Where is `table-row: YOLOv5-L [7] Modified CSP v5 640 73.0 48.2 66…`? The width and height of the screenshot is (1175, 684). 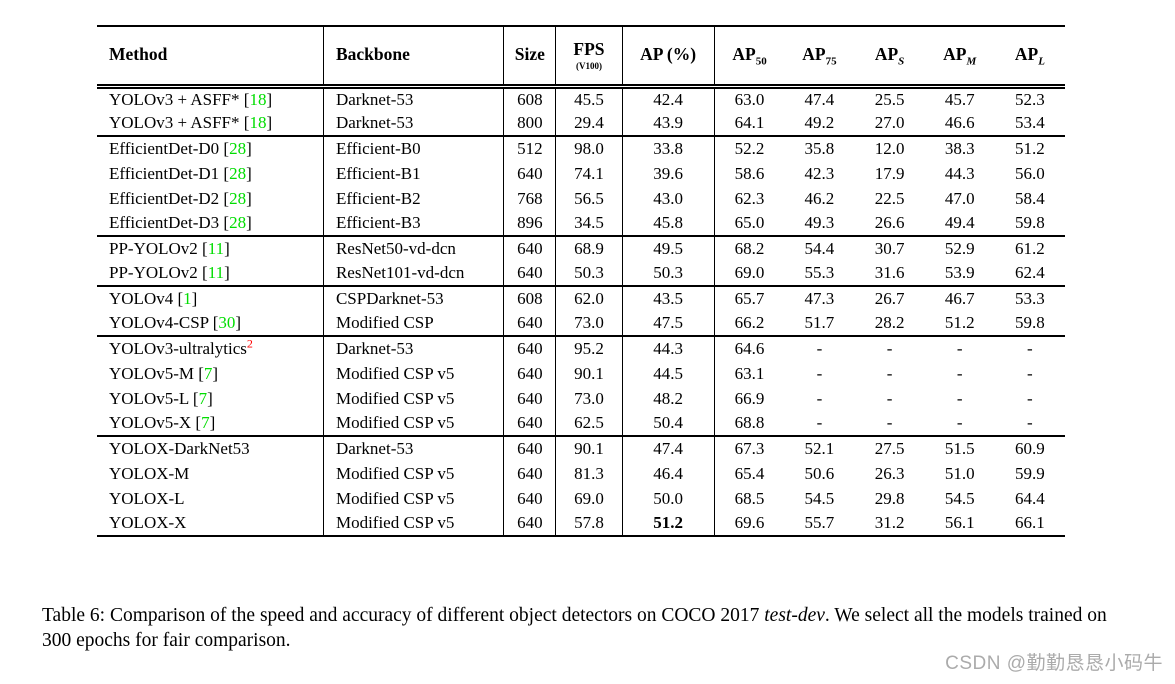
table-row: YOLOv5-L [7] Modified CSP v5 640 73.0 48.2 66… is located at coordinates (581, 398).